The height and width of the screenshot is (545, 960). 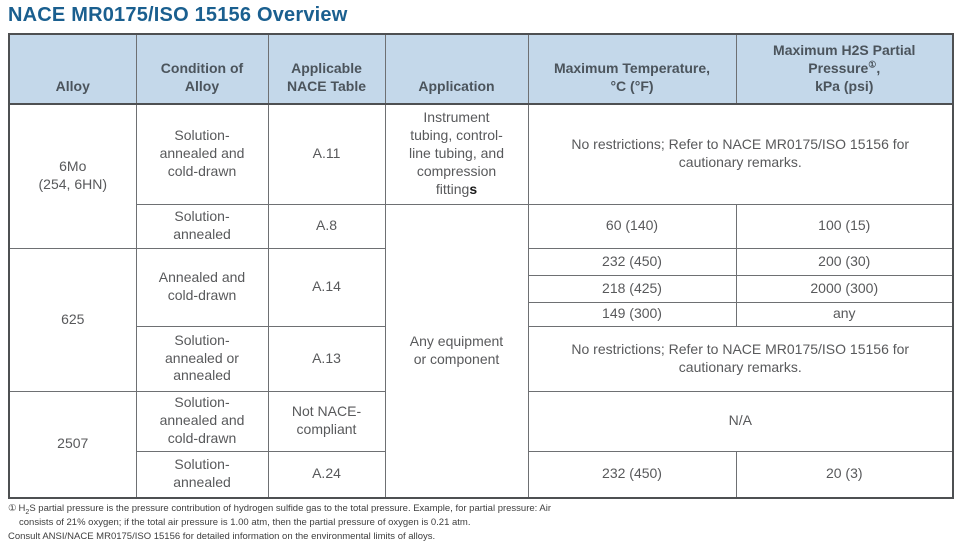 I want to click on header-pressure-comma: ,, so click(x=878, y=68).